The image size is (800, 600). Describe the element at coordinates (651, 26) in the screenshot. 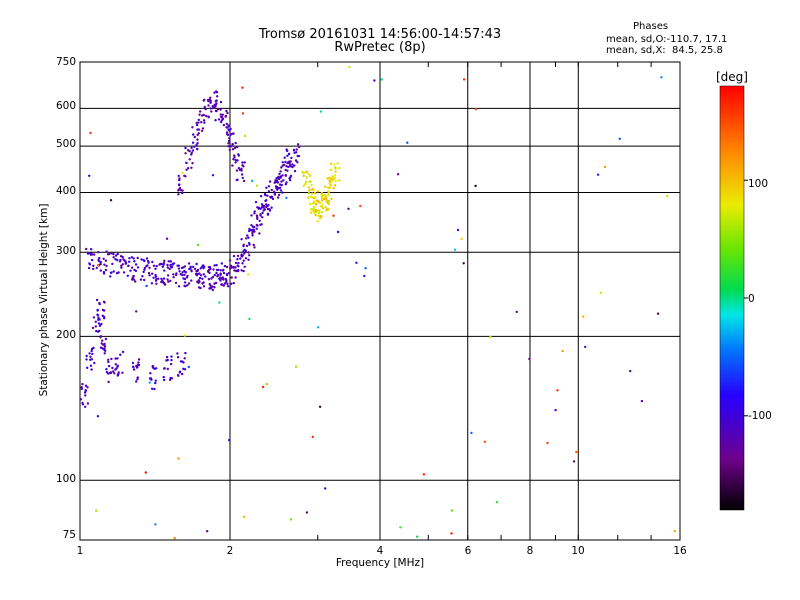

I see `phases-heading: Phases` at that location.